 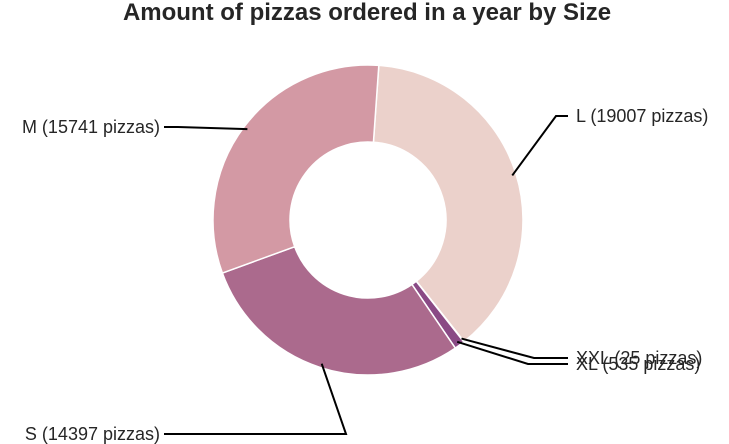 What do you see at coordinates (539, 146) in the screenshot?
I see `leader-line-l` at bounding box center [539, 146].